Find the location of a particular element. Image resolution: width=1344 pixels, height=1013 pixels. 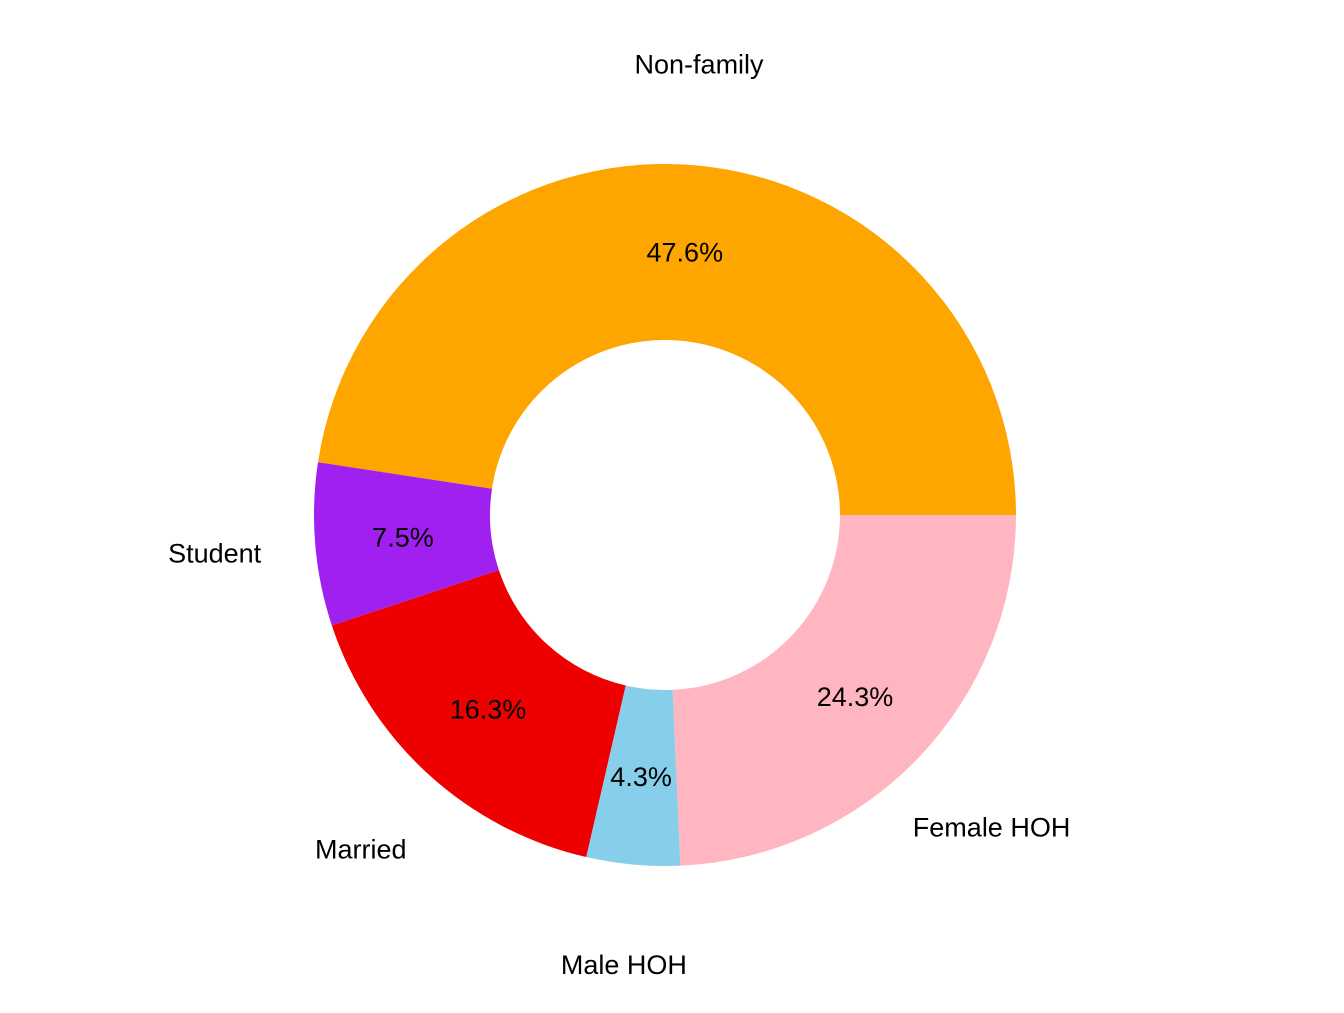

slice-male-hoh is located at coordinates (633, 775).